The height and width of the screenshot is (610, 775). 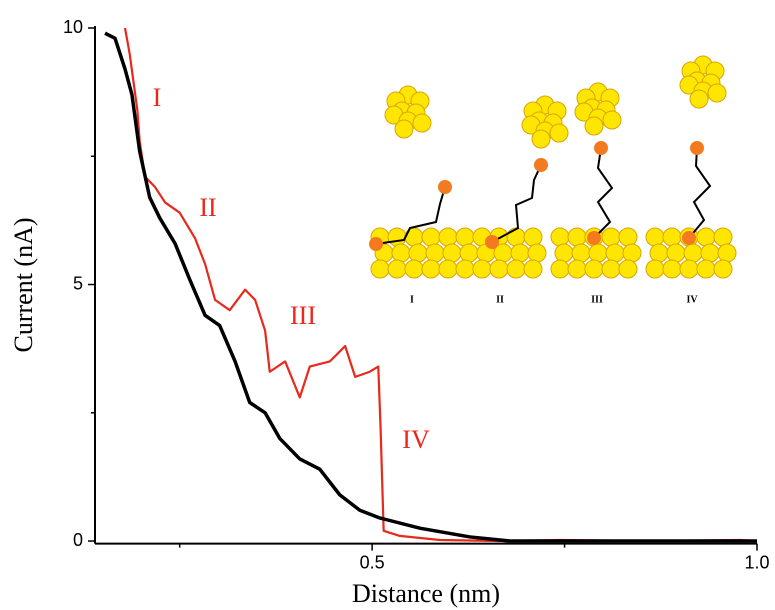 I want to click on annotation: IV, so click(x=416, y=439).